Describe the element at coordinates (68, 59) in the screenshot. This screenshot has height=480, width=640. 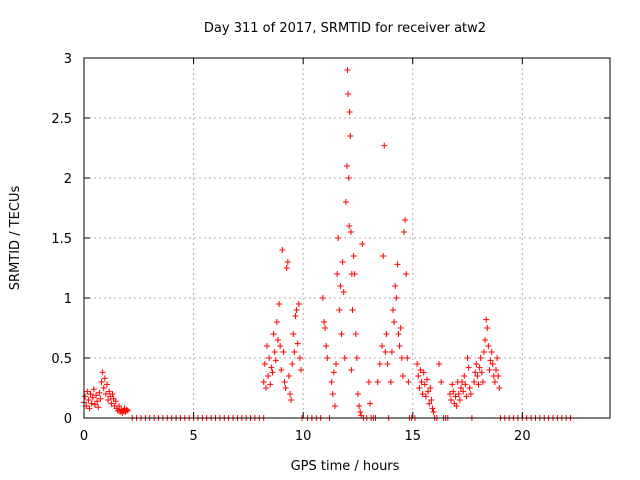
I see `y-tick-label: 3` at that location.